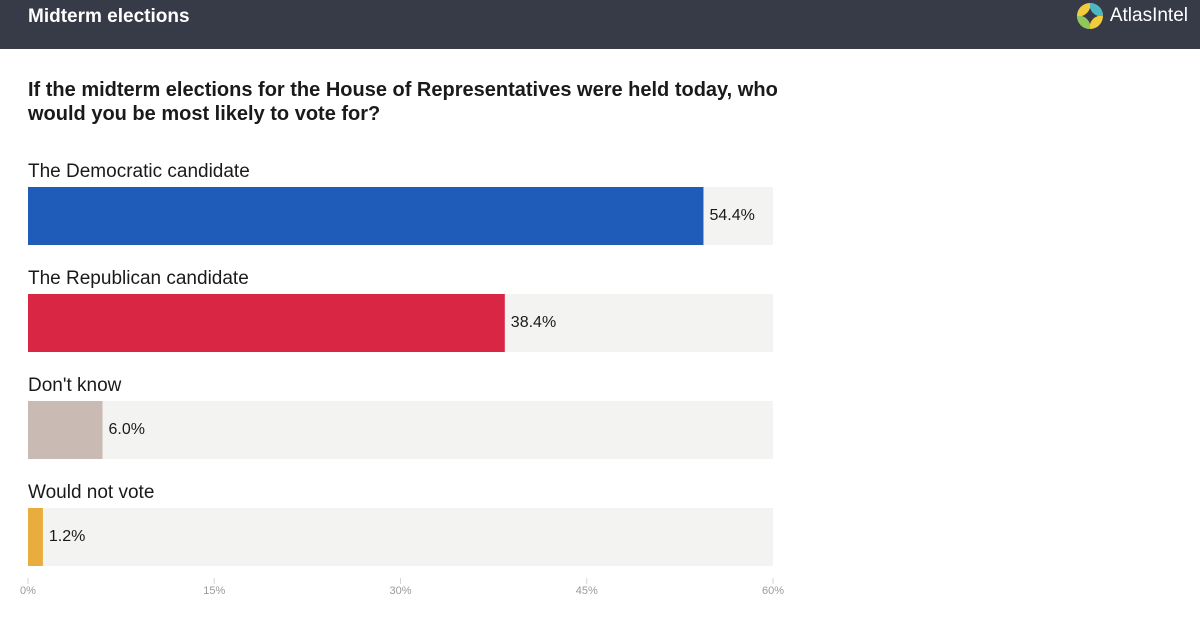  I want to click on top-bar: Midterm elections AtlasIntel, so click(600, 24).